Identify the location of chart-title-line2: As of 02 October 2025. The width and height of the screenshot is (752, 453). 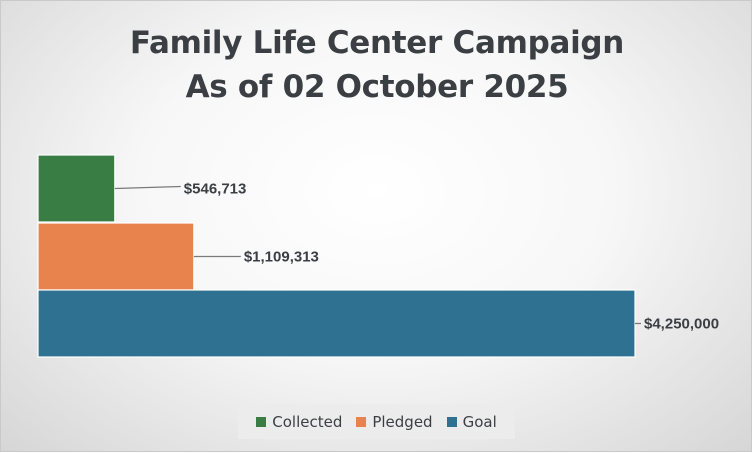
(377, 87).